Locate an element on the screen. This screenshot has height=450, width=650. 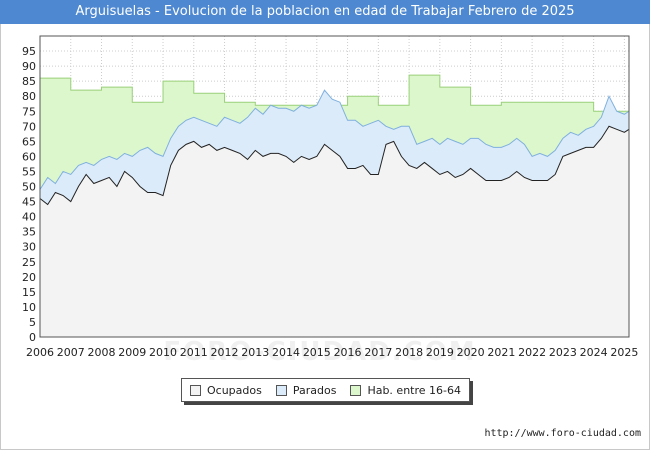
x-tick-label: 2020 is located at coordinates (471, 352).